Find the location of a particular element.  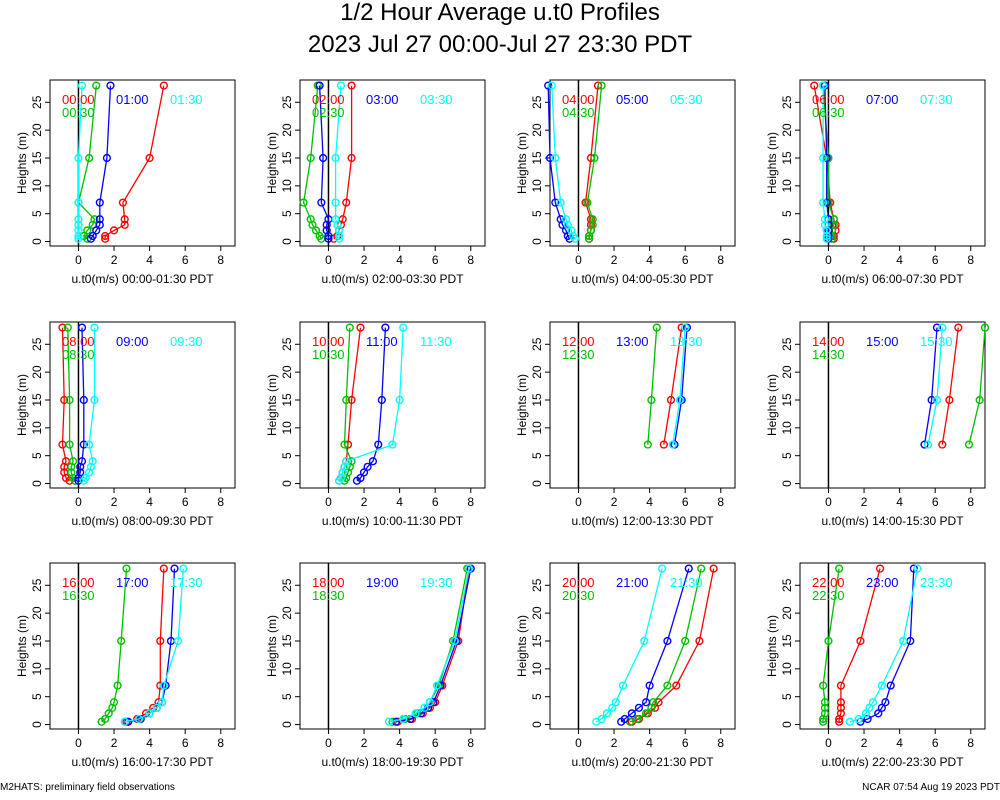

legend-label: 01:00 is located at coordinates (132, 99).